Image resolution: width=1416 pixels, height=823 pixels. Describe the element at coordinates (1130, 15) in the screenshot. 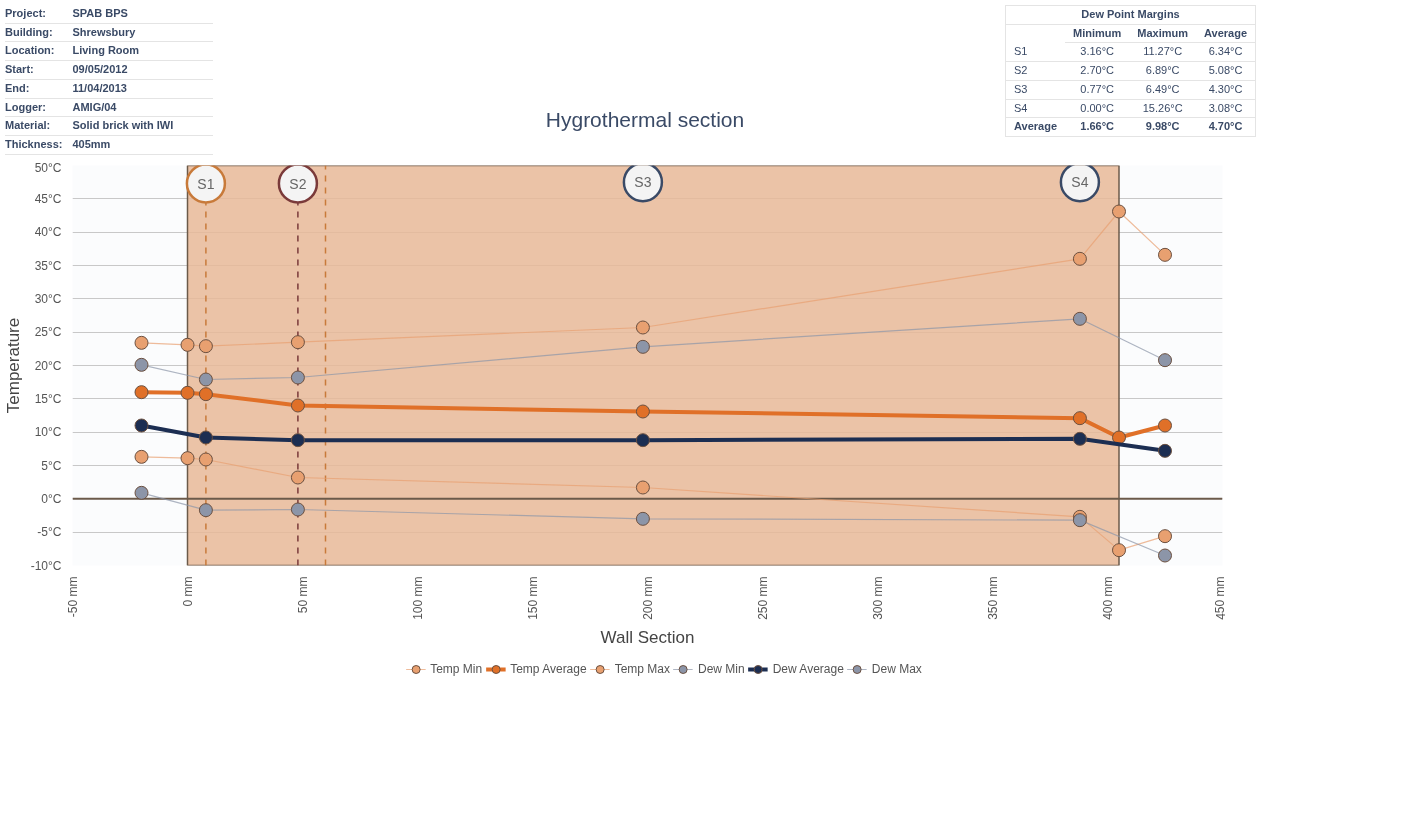

I see `text: Dew Point Margins` at that location.